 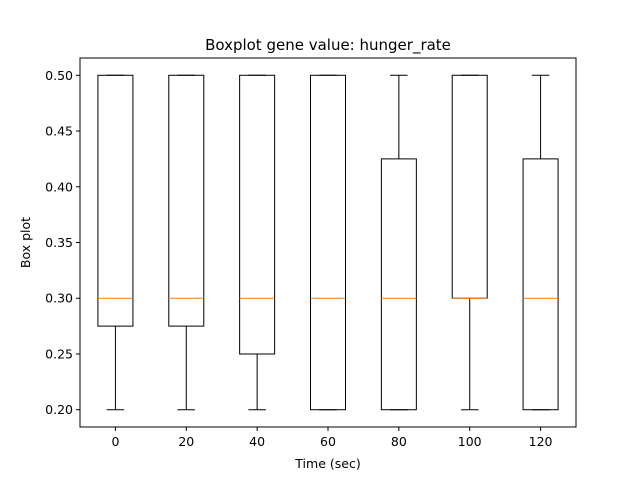 I want to click on x-tick-label: 100, so click(x=470, y=441).